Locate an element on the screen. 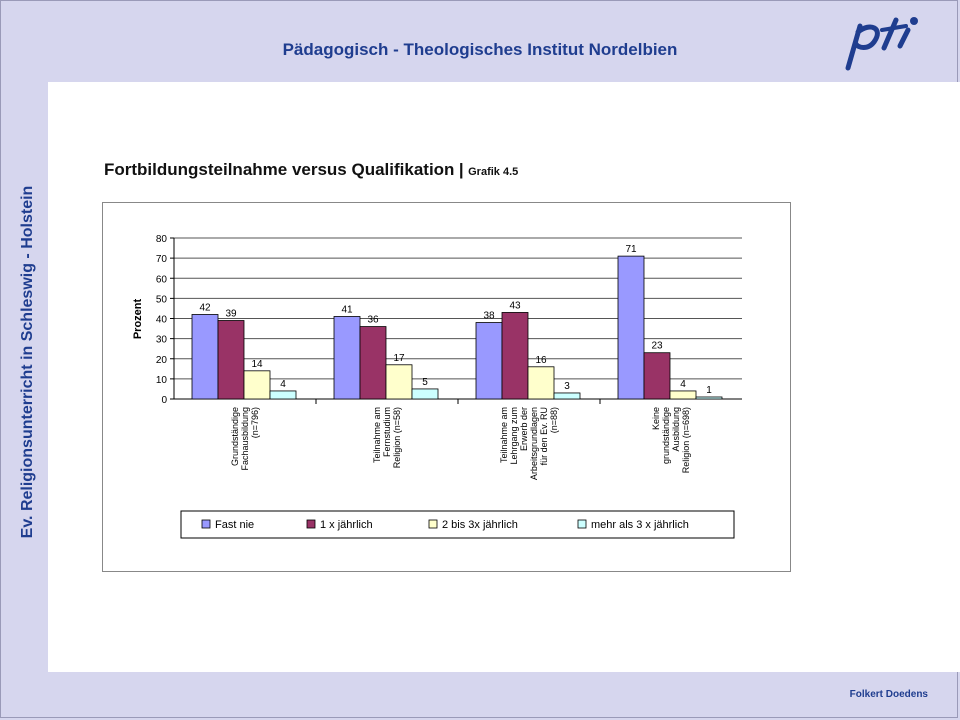  data-label: 1 is located at coordinates (709, 390).